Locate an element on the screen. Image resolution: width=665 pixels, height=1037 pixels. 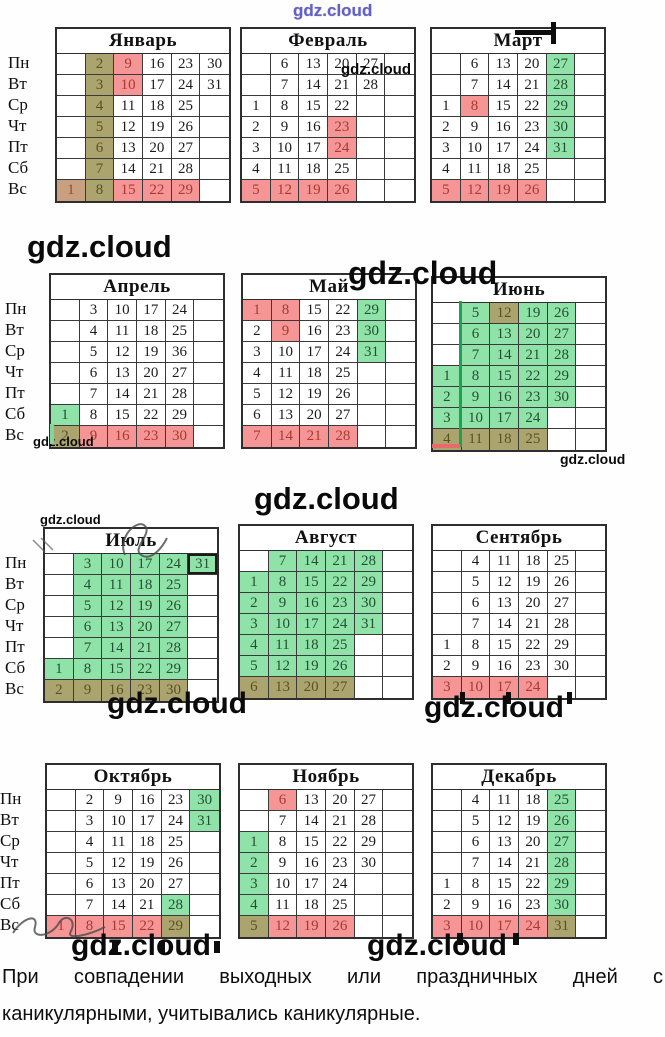
november-day-9: 9 is located at coordinates (283, 863).